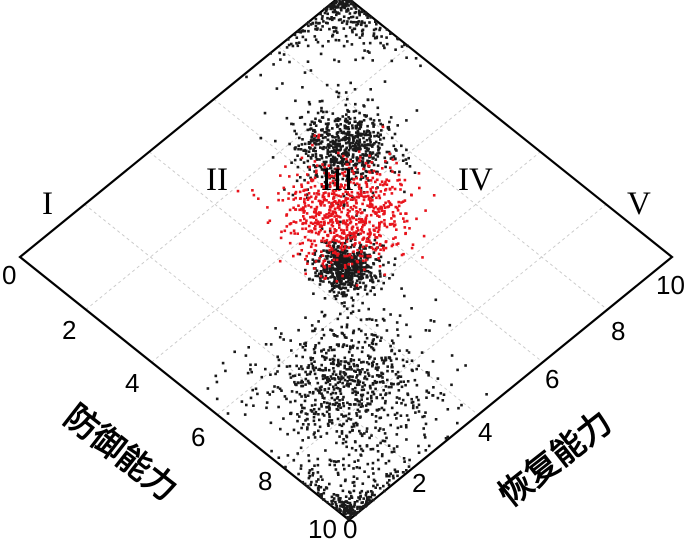 The width and height of the screenshot is (700, 544). I want to click on x-tick-8: 8, so click(265, 481).